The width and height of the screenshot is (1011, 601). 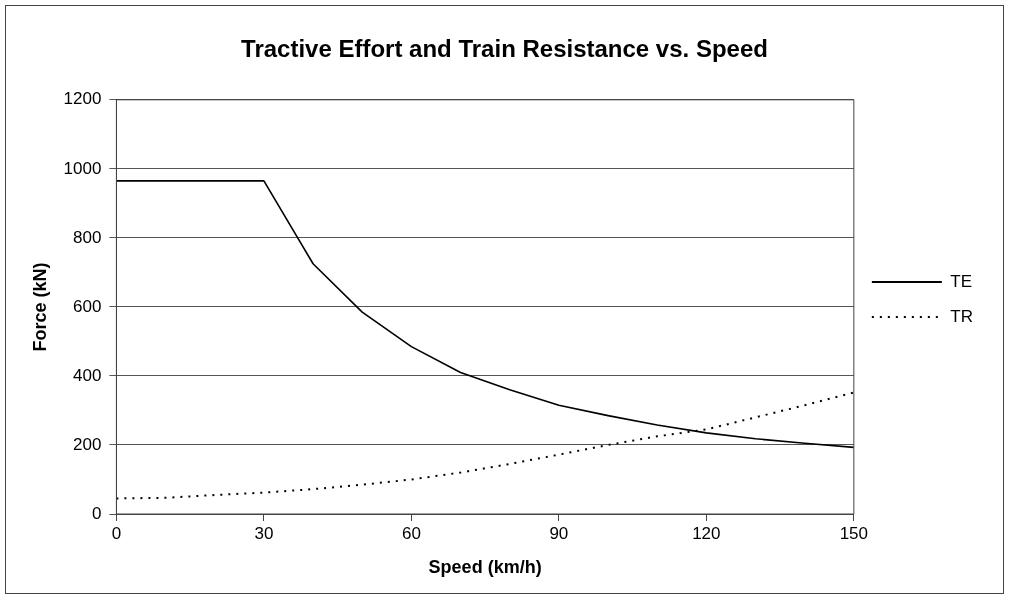 I want to click on x-tick-label: 30, so click(x=264, y=533).